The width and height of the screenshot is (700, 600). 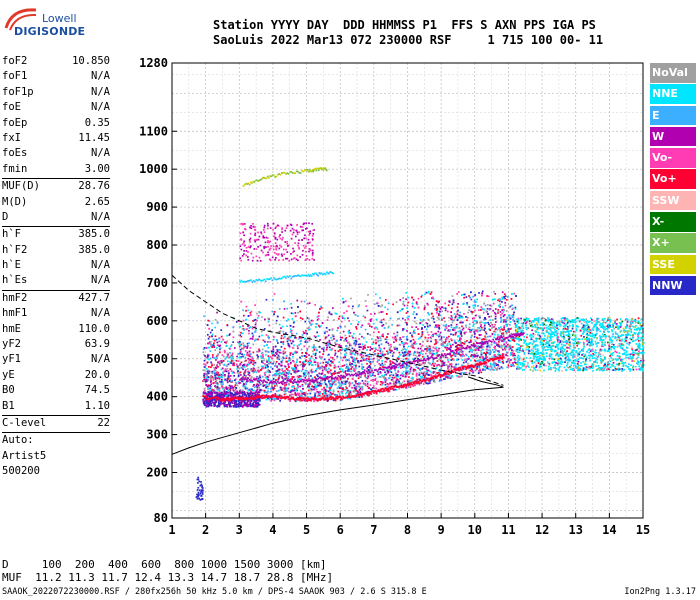 What do you see at coordinates (56, 390) in the screenshot?
I see `param-row: B0 74.5` at bounding box center [56, 390].